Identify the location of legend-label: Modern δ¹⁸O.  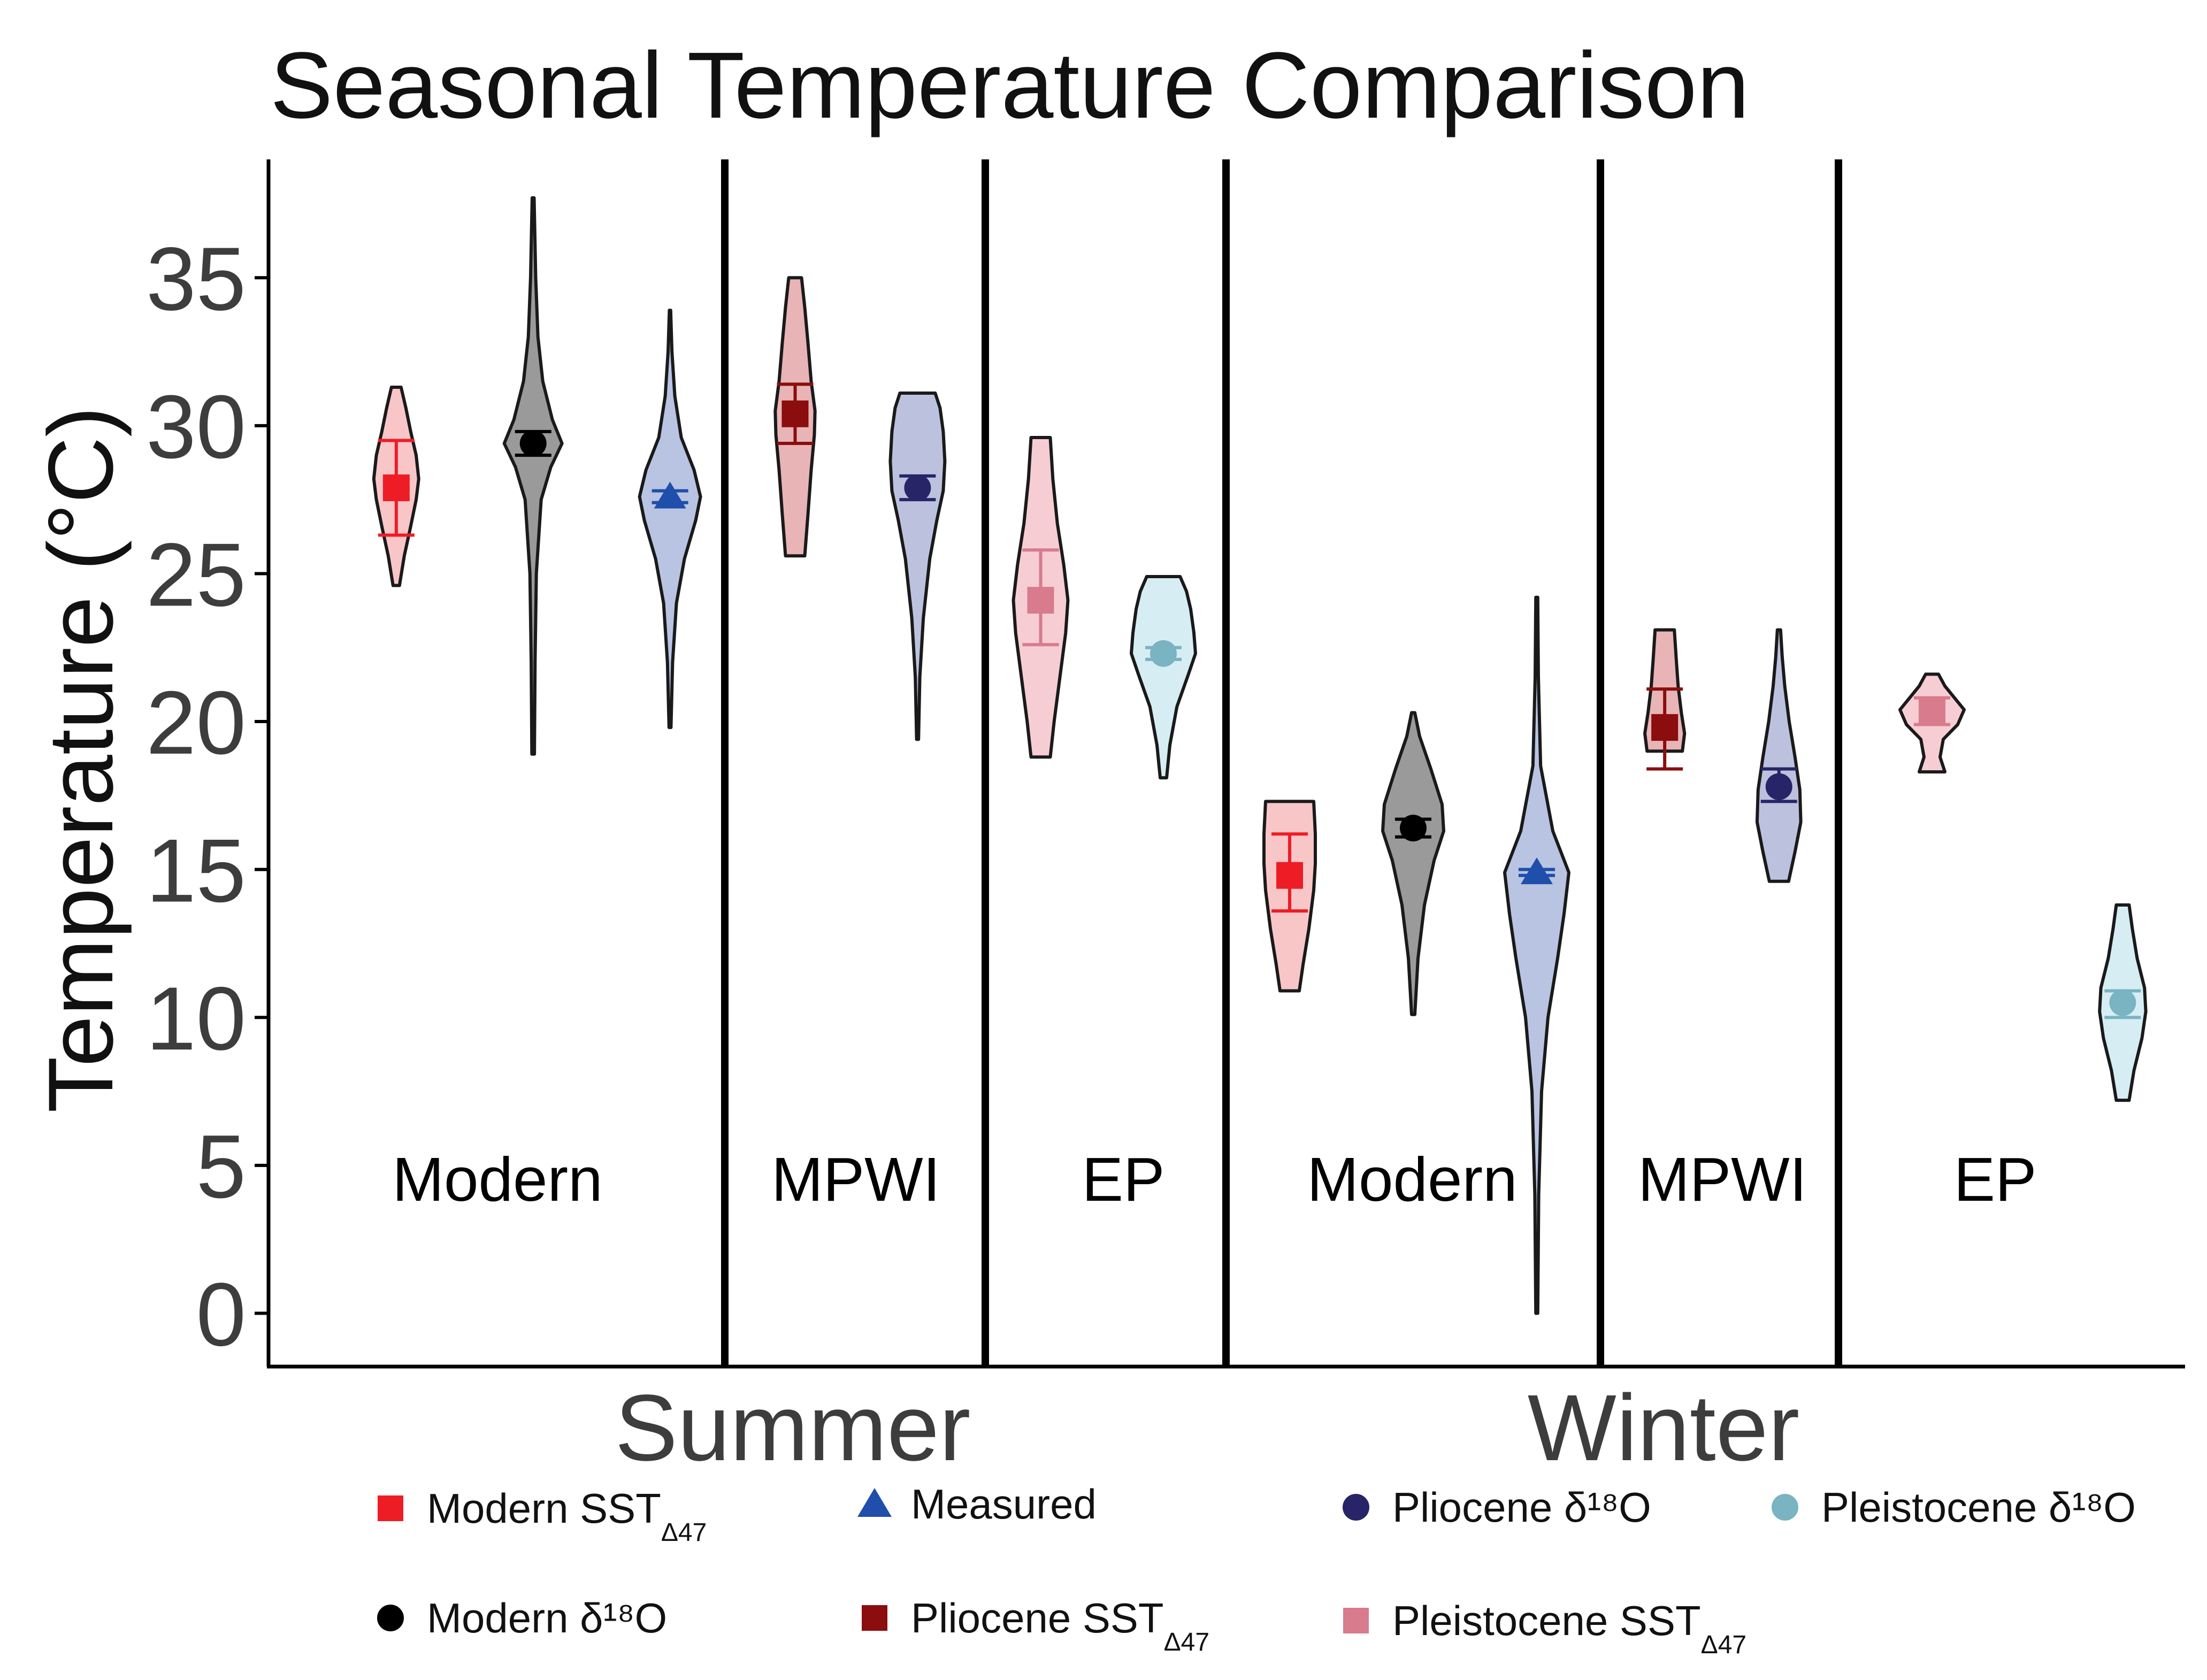
(547, 1617).